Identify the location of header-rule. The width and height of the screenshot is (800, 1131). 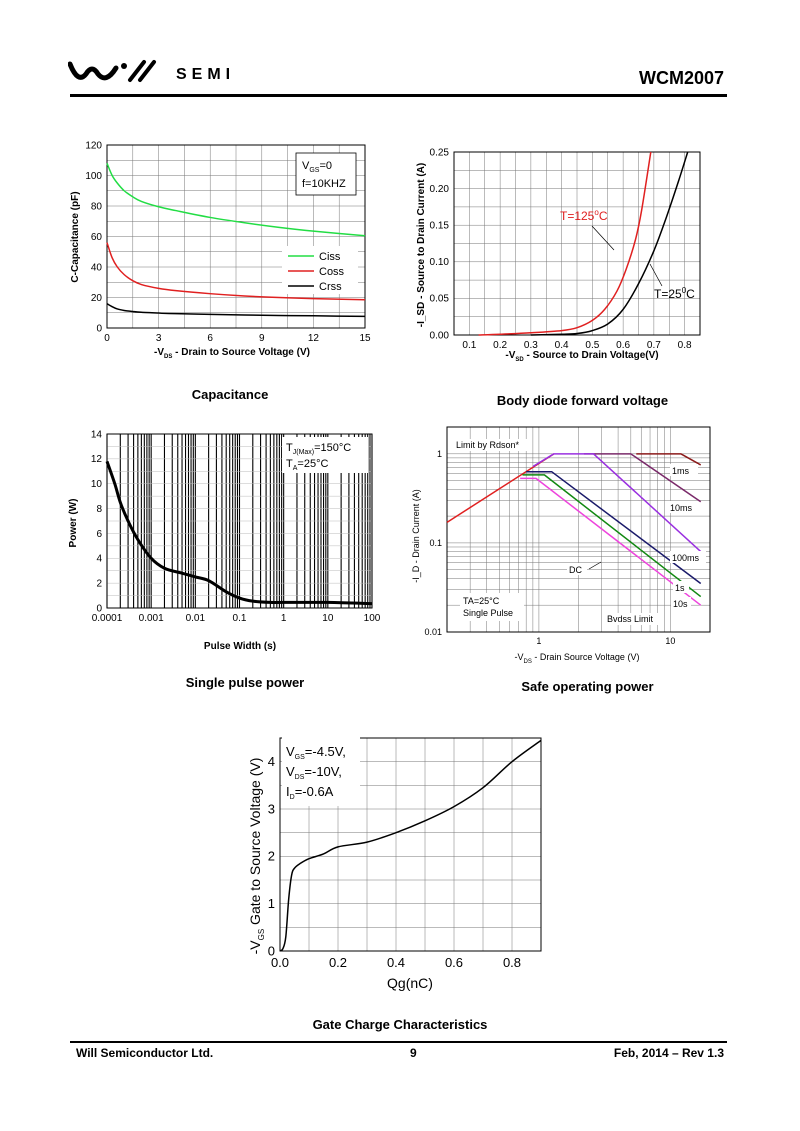
(398, 95).